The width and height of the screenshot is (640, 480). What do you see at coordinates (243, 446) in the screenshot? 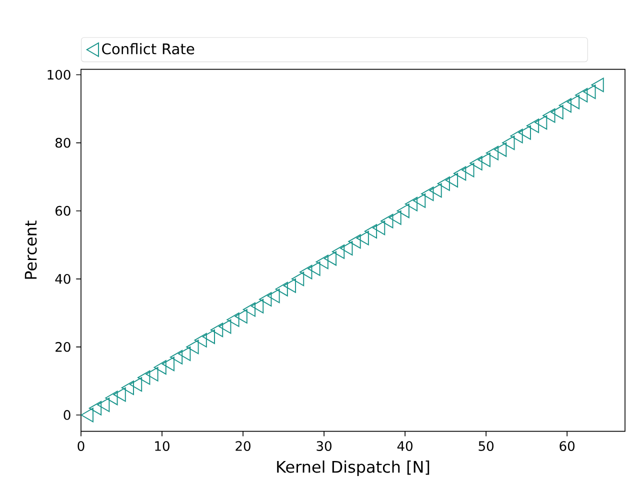
I see `x-tick-label: 20` at bounding box center [243, 446].